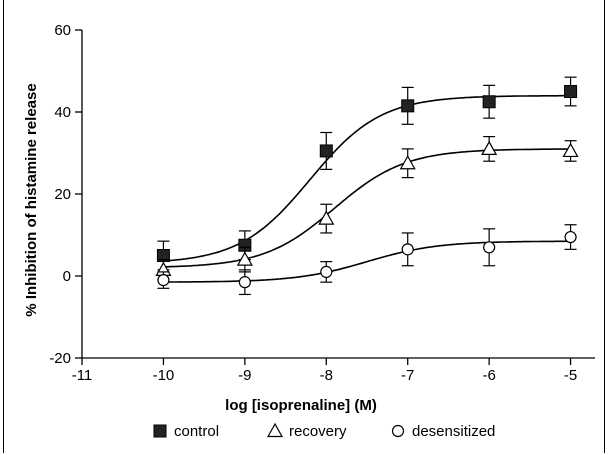 The width and height of the screenshot is (608, 455). I want to click on x-tick-label: -7, so click(407, 375).